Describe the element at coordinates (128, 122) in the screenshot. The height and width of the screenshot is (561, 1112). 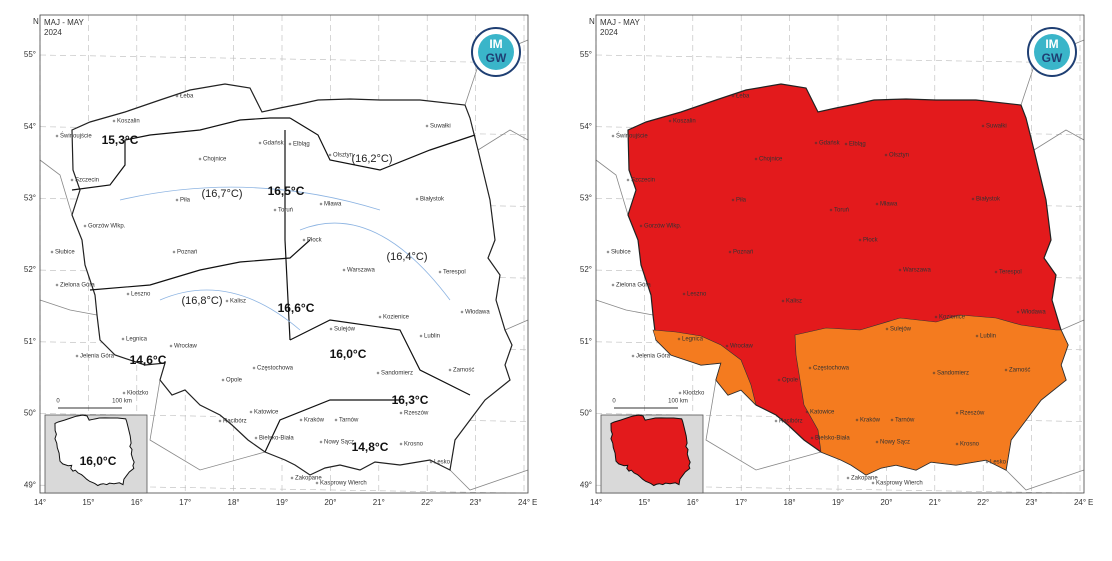
I see `city-label: Koszalin` at that location.